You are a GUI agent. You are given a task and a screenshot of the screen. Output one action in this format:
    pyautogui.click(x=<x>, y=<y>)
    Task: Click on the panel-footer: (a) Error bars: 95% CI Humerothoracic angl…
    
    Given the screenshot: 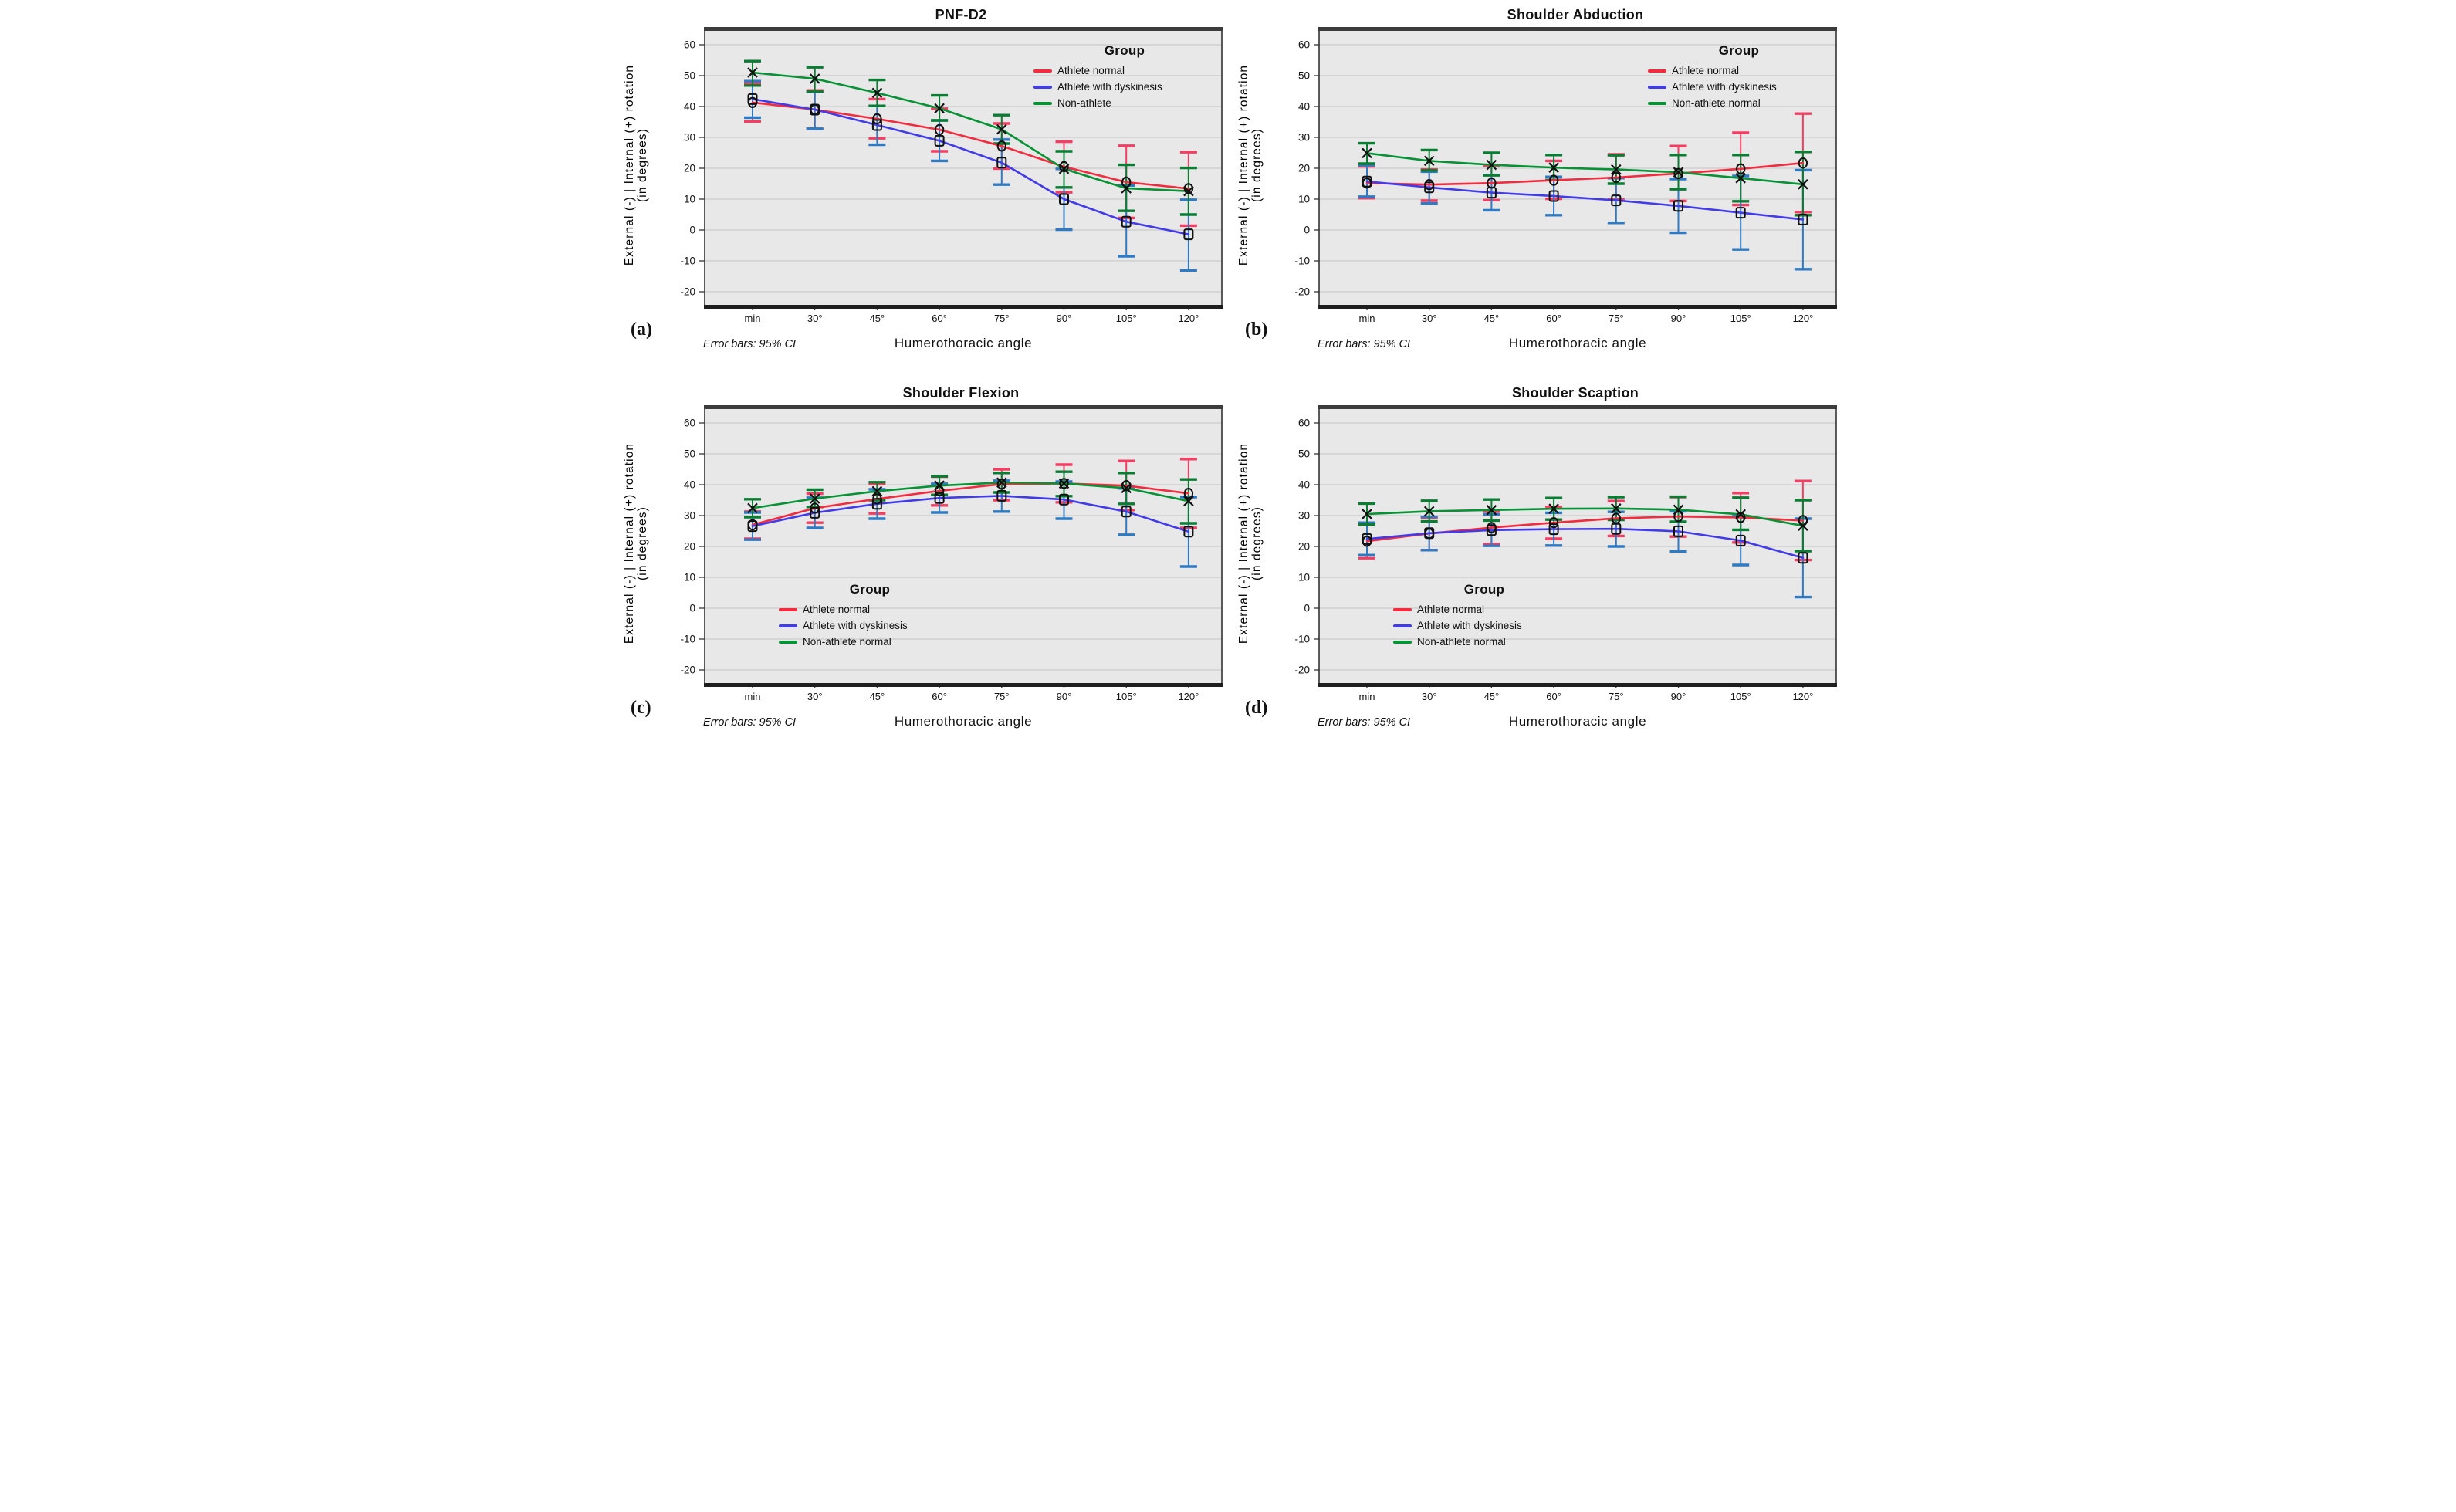 What is the action you would take?
    pyautogui.click(x=921, y=344)
    